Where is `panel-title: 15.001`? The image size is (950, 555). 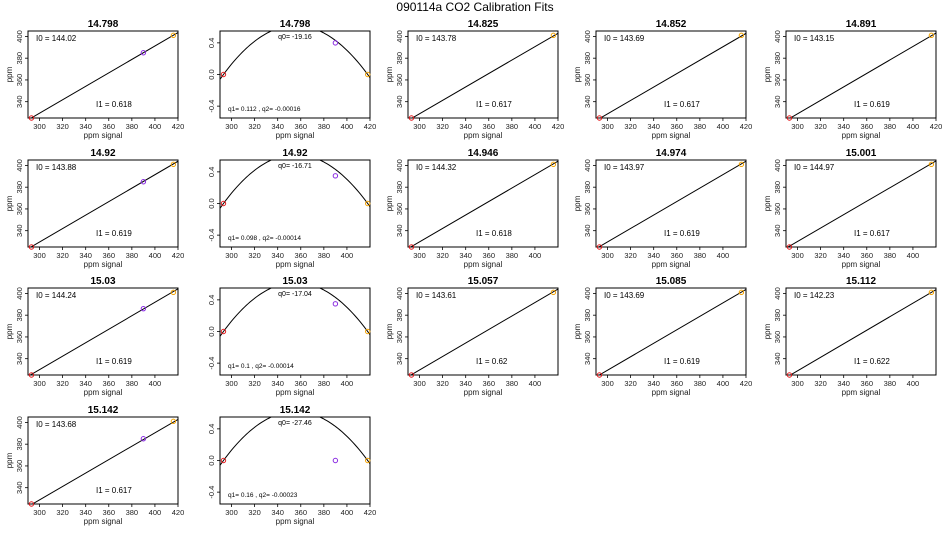 panel-title: 15.001 is located at coordinates (861, 153).